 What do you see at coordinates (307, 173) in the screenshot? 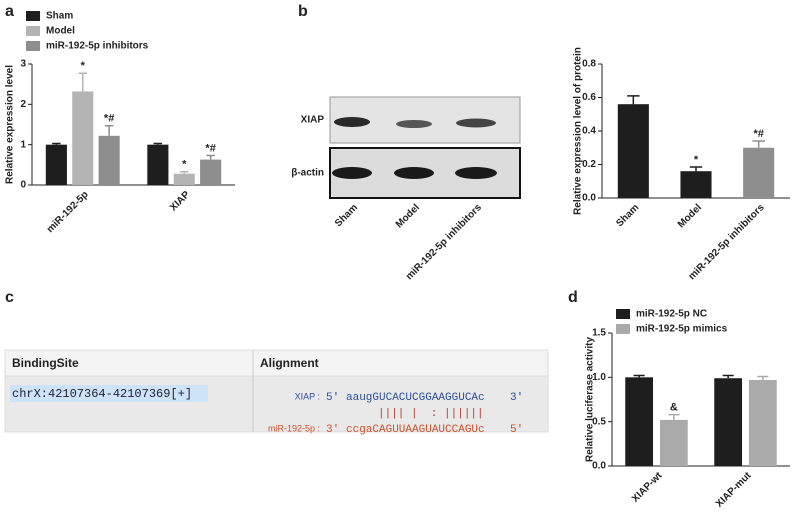
I see `blot-row-label: β-actin` at bounding box center [307, 173].